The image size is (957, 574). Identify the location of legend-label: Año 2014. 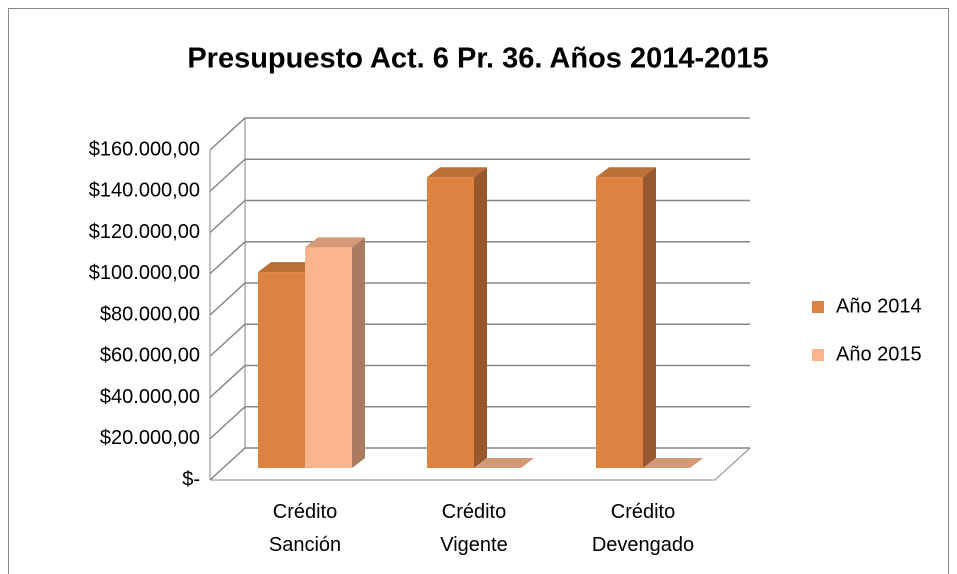
(879, 306).